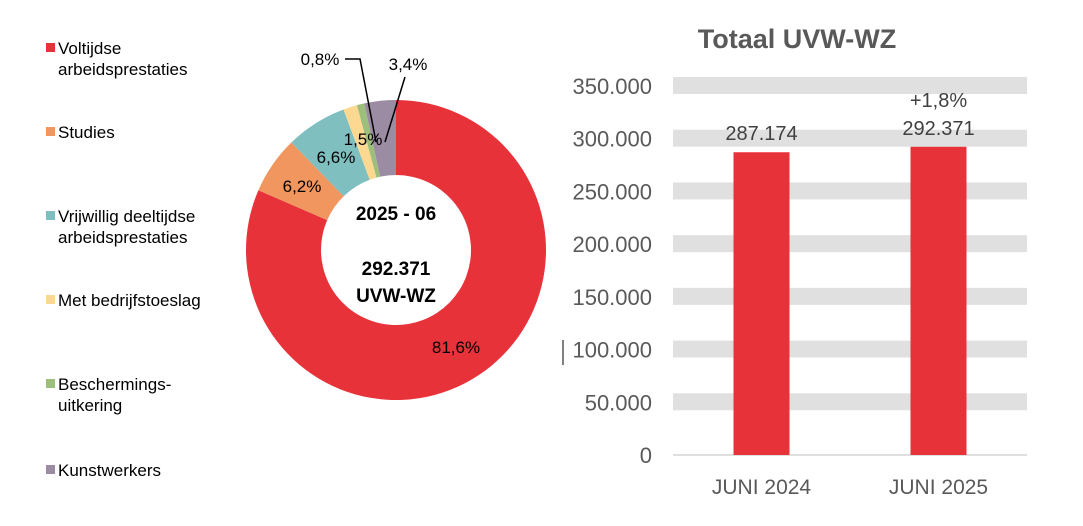 The height and width of the screenshot is (526, 1083). I want to click on legend-item: Beschermings-uitkering, so click(109, 395).